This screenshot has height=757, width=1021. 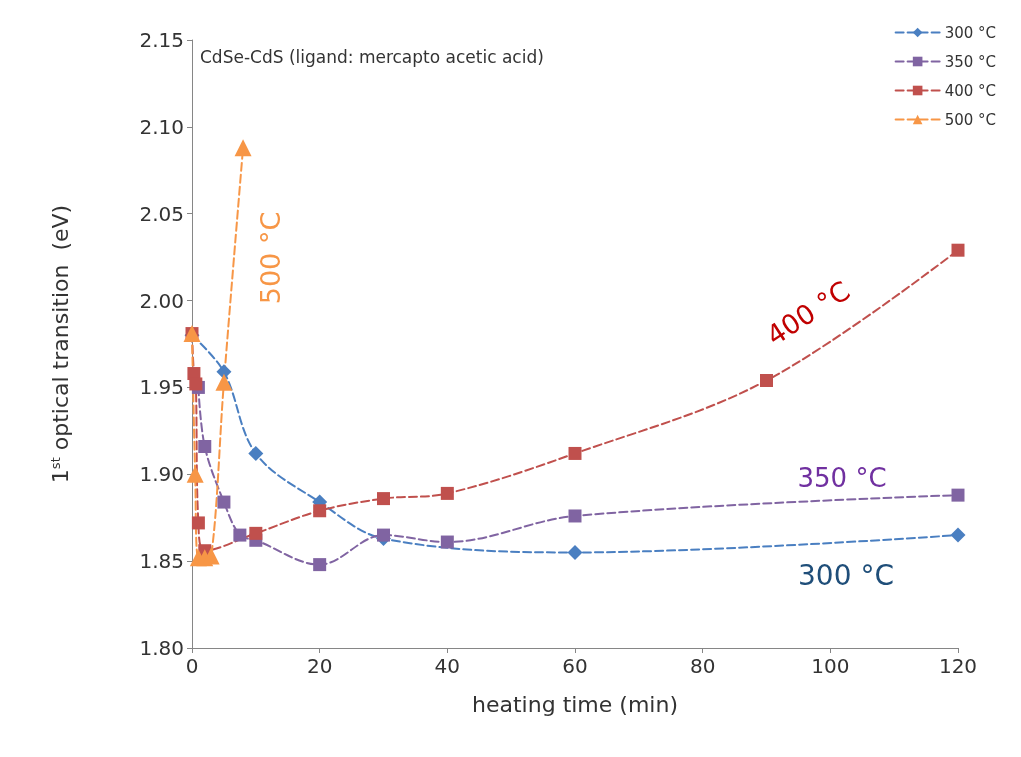 What do you see at coordinates (161, 561) in the screenshot?
I see `y-tick-label: 1.85` at bounding box center [161, 561].